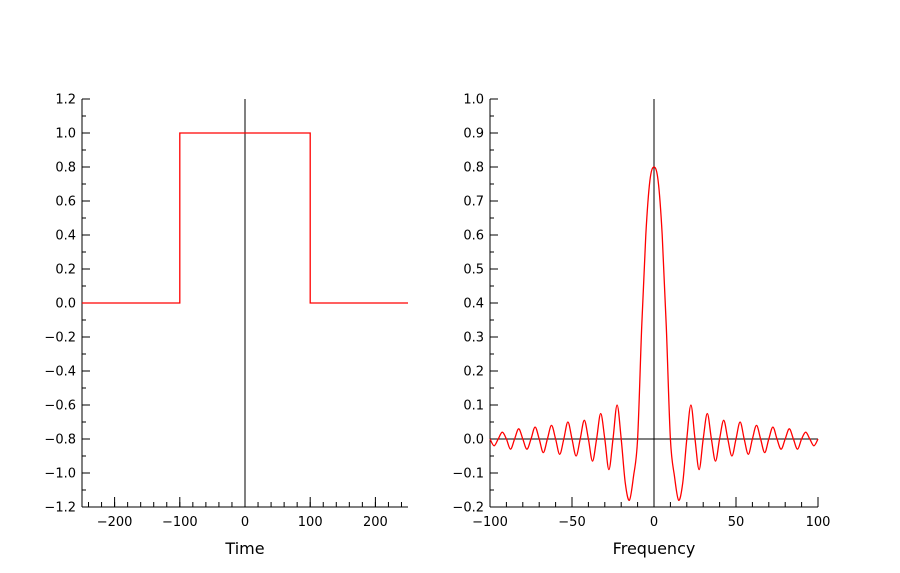  What do you see at coordinates (473, 134) in the screenshot?
I see `y-tick-label: 0.9` at bounding box center [473, 134].